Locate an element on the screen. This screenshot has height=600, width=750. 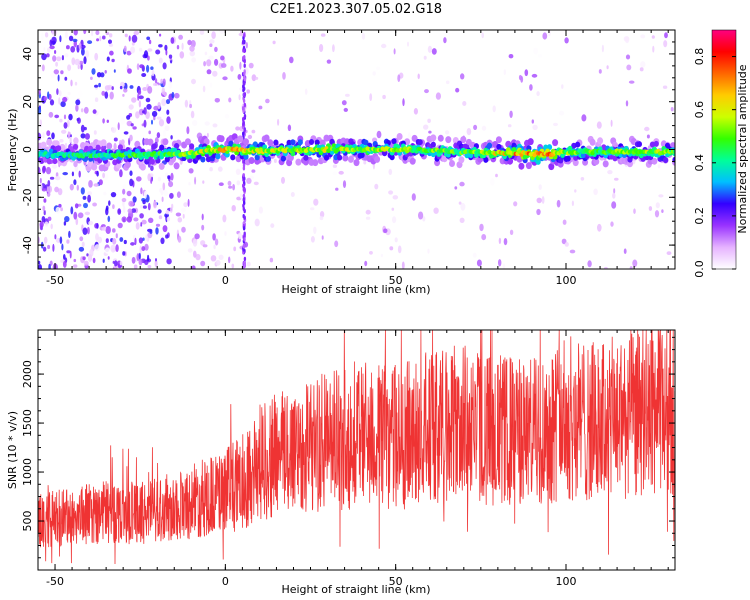
spectral-ridge is located at coordinates (356, 152).